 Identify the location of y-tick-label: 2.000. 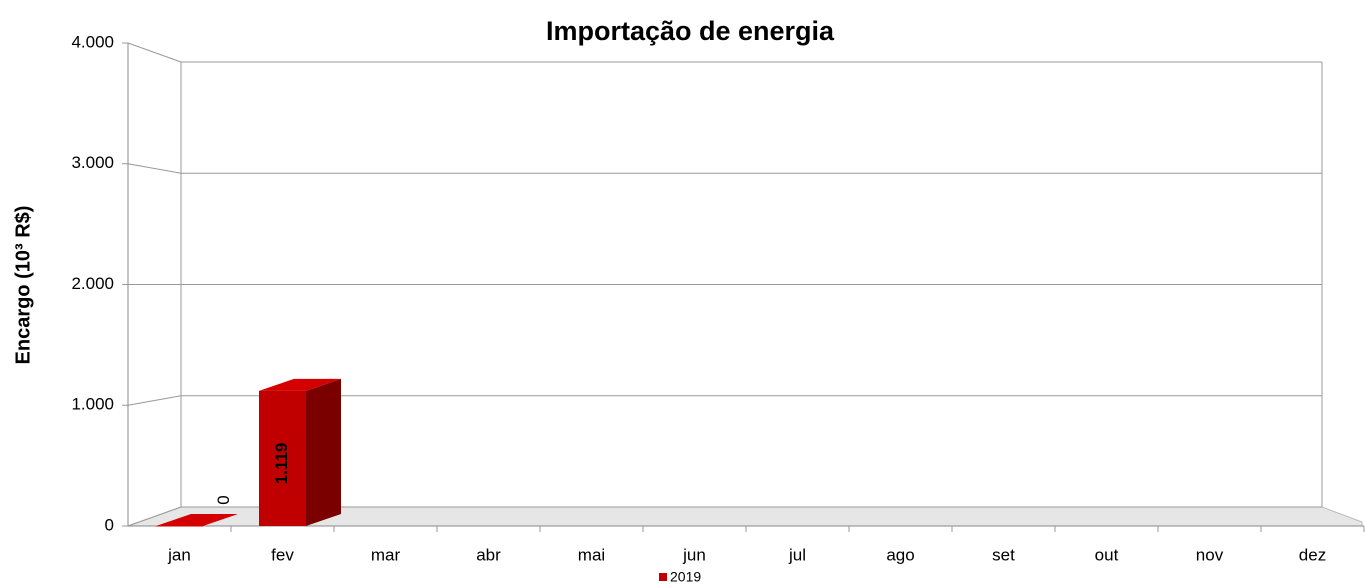
(92, 283).